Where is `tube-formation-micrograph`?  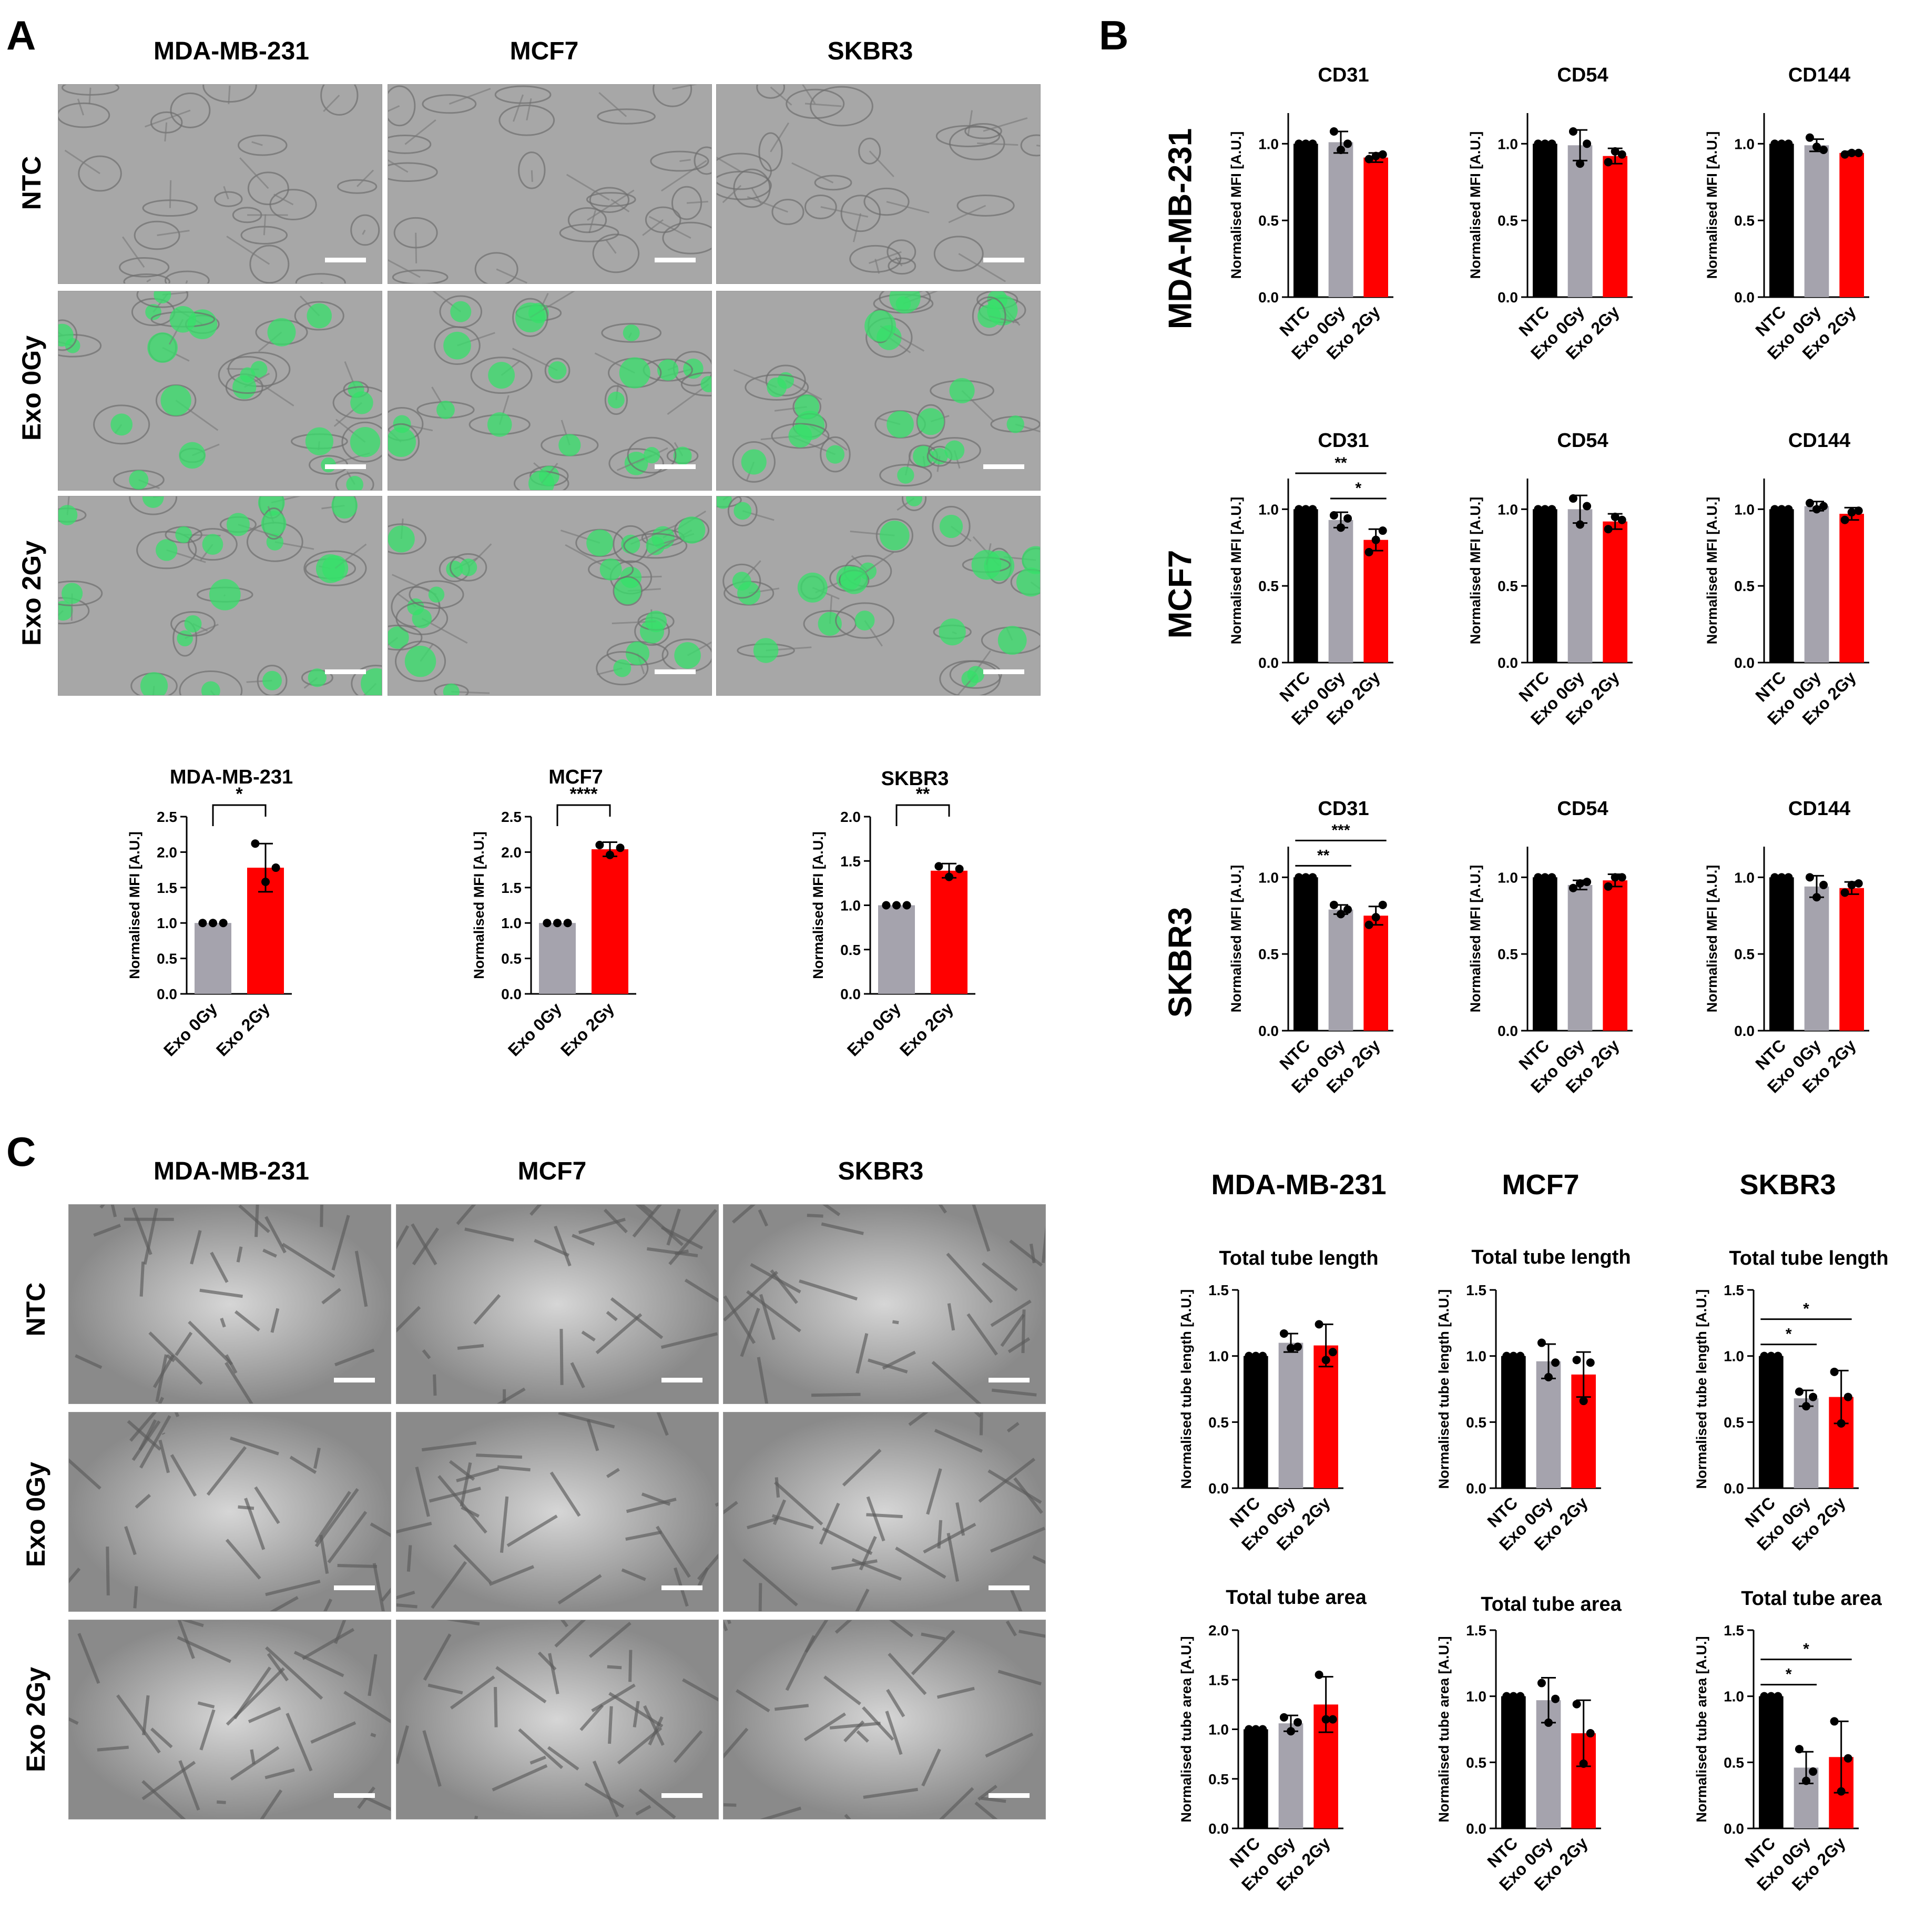 tube-formation-micrograph is located at coordinates (229, 1512).